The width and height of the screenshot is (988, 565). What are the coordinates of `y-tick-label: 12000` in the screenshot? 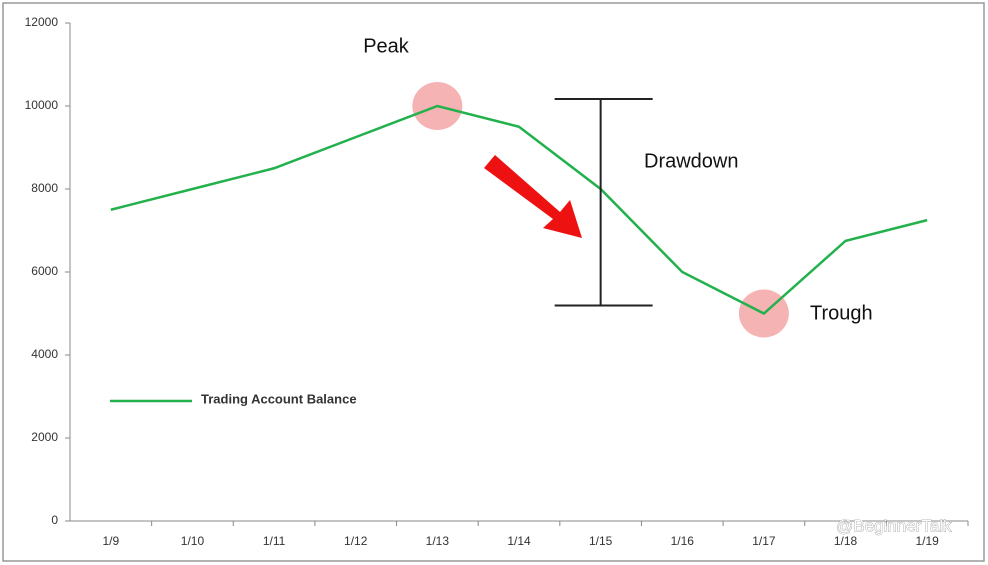 It's located at (42, 22).